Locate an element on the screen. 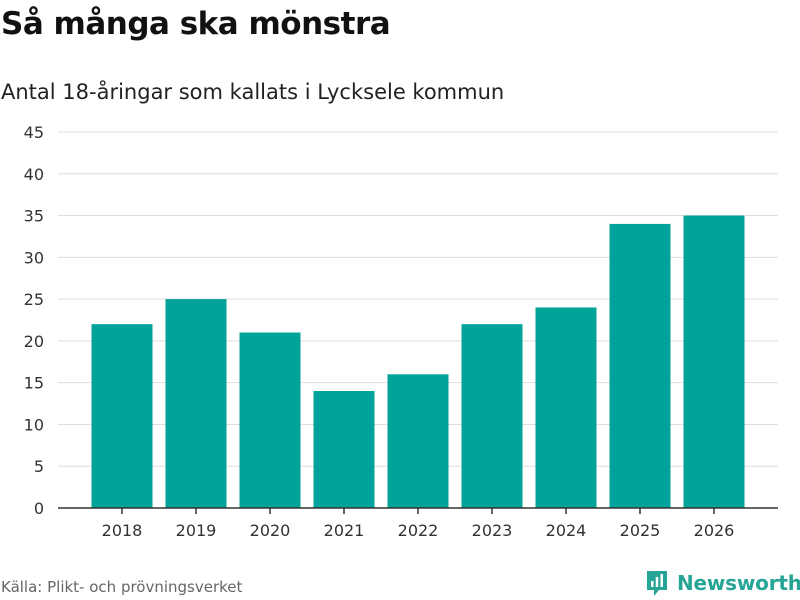  y-tick-label: 25 is located at coordinates (34, 299).